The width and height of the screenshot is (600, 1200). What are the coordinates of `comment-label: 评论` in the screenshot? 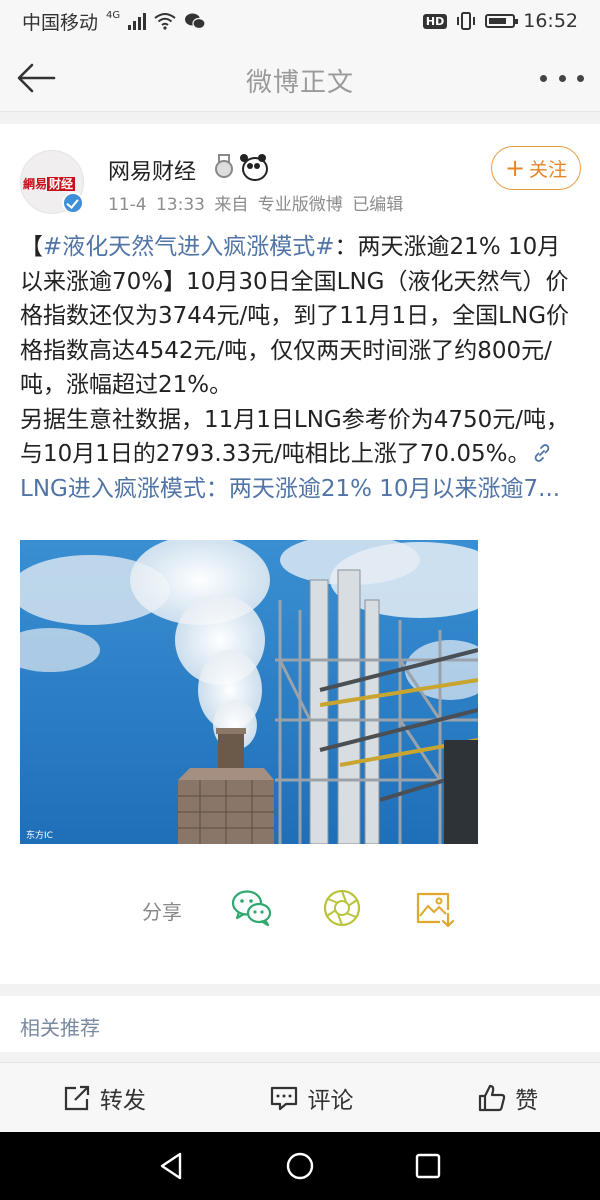 It's located at (330, 1100).